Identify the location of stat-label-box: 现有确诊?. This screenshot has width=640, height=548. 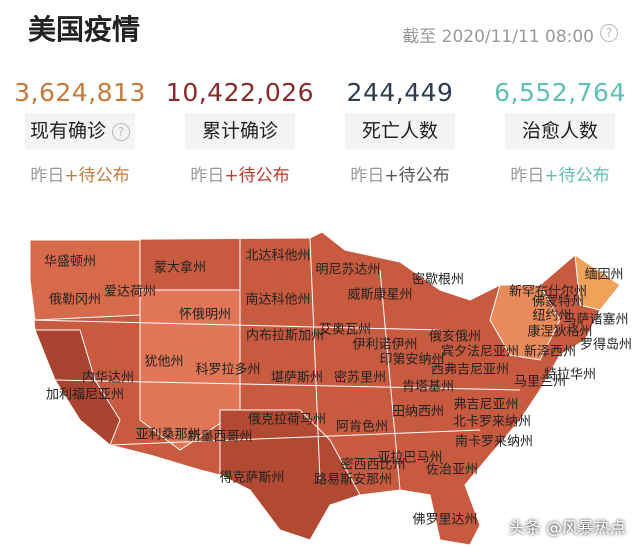
(80, 131).